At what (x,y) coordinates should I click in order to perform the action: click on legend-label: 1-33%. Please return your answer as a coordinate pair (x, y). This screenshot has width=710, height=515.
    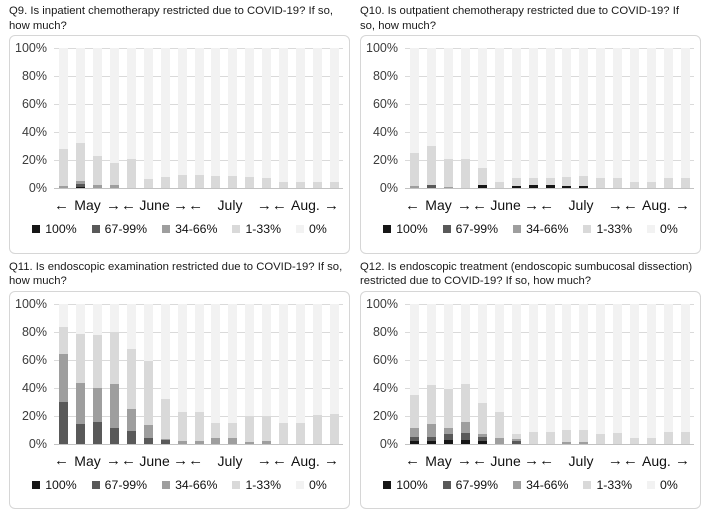
    Looking at the image, I should click on (614, 484).